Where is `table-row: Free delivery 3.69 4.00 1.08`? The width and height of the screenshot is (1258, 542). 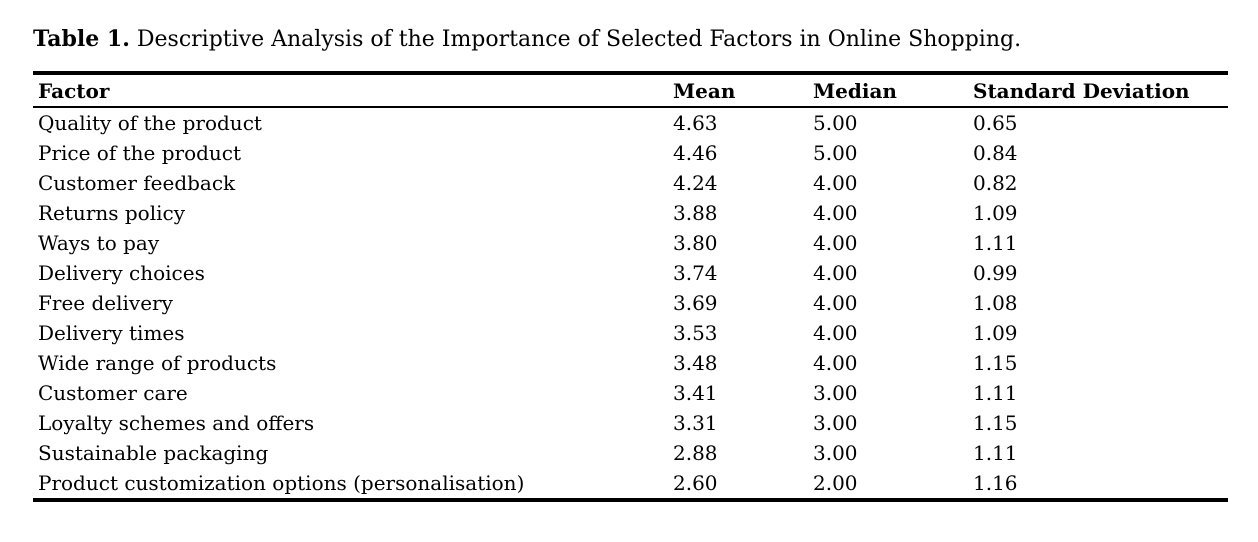 table-row: Free delivery 3.69 4.00 1.08 is located at coordinates (630, 303).